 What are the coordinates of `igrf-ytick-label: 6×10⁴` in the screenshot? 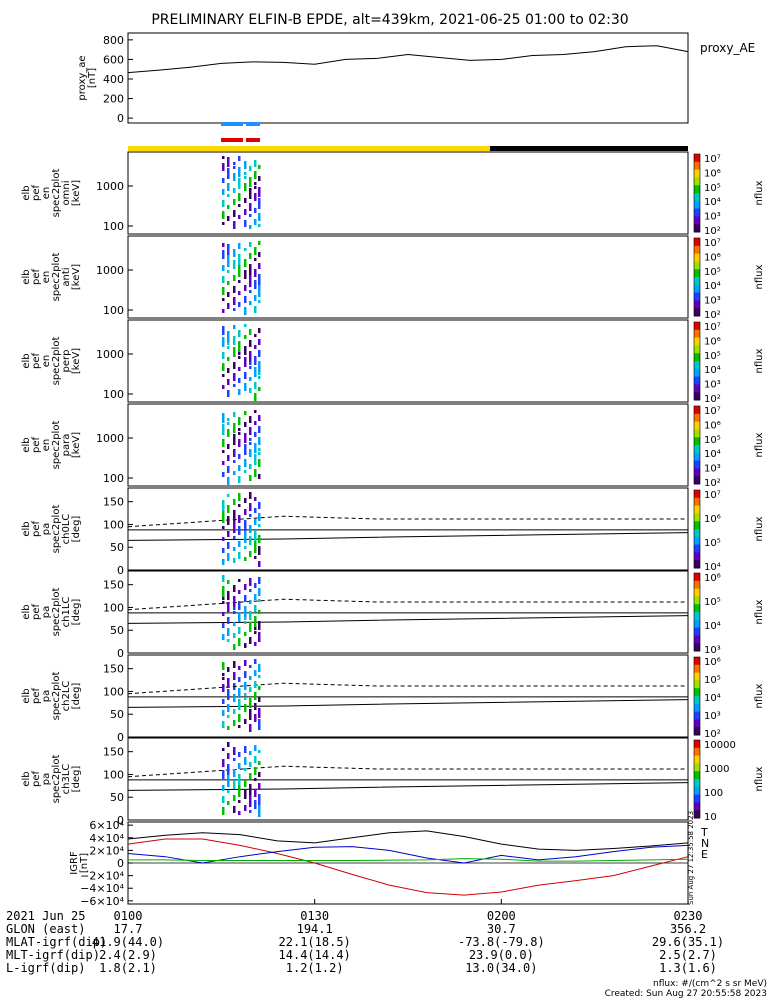 It's located at (106, 825).